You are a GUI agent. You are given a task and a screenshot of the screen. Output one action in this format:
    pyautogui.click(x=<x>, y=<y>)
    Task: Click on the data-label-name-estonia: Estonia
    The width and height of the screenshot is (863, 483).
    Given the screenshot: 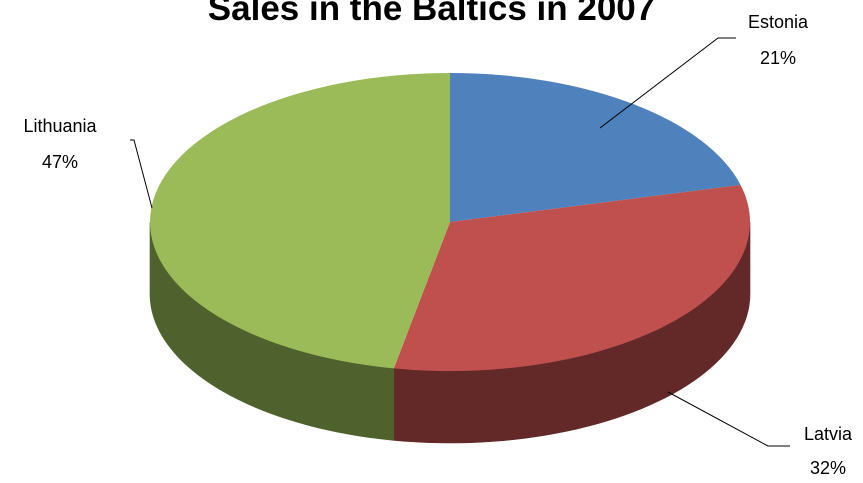 What is the action you would take?
    pyautogui.click(x=778, y=22)
    